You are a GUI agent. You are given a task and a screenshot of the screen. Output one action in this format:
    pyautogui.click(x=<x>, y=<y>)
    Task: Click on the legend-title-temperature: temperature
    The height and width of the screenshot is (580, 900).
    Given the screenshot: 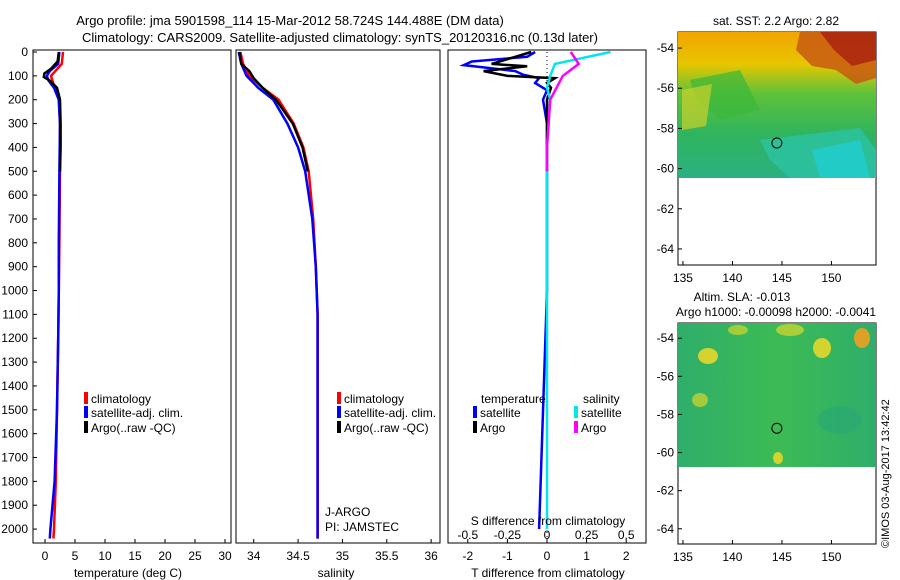 What is the action you would take?
    pyautogui.click(x=513, y=399)
    